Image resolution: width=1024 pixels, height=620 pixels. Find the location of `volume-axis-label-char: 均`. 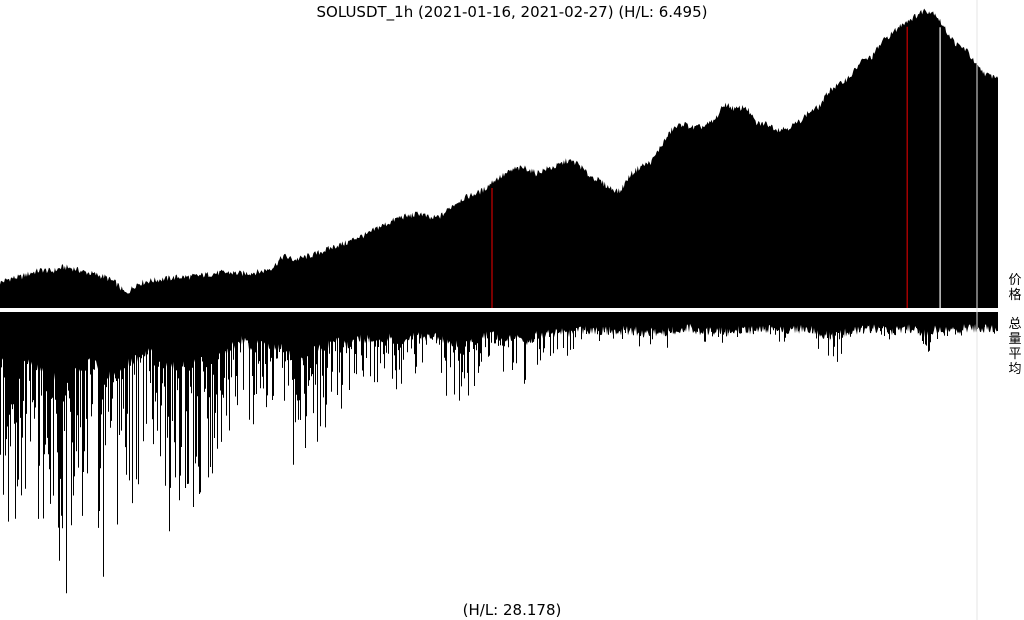

volume-axis-label-char: 均 is located at coordinates (1014, 369).